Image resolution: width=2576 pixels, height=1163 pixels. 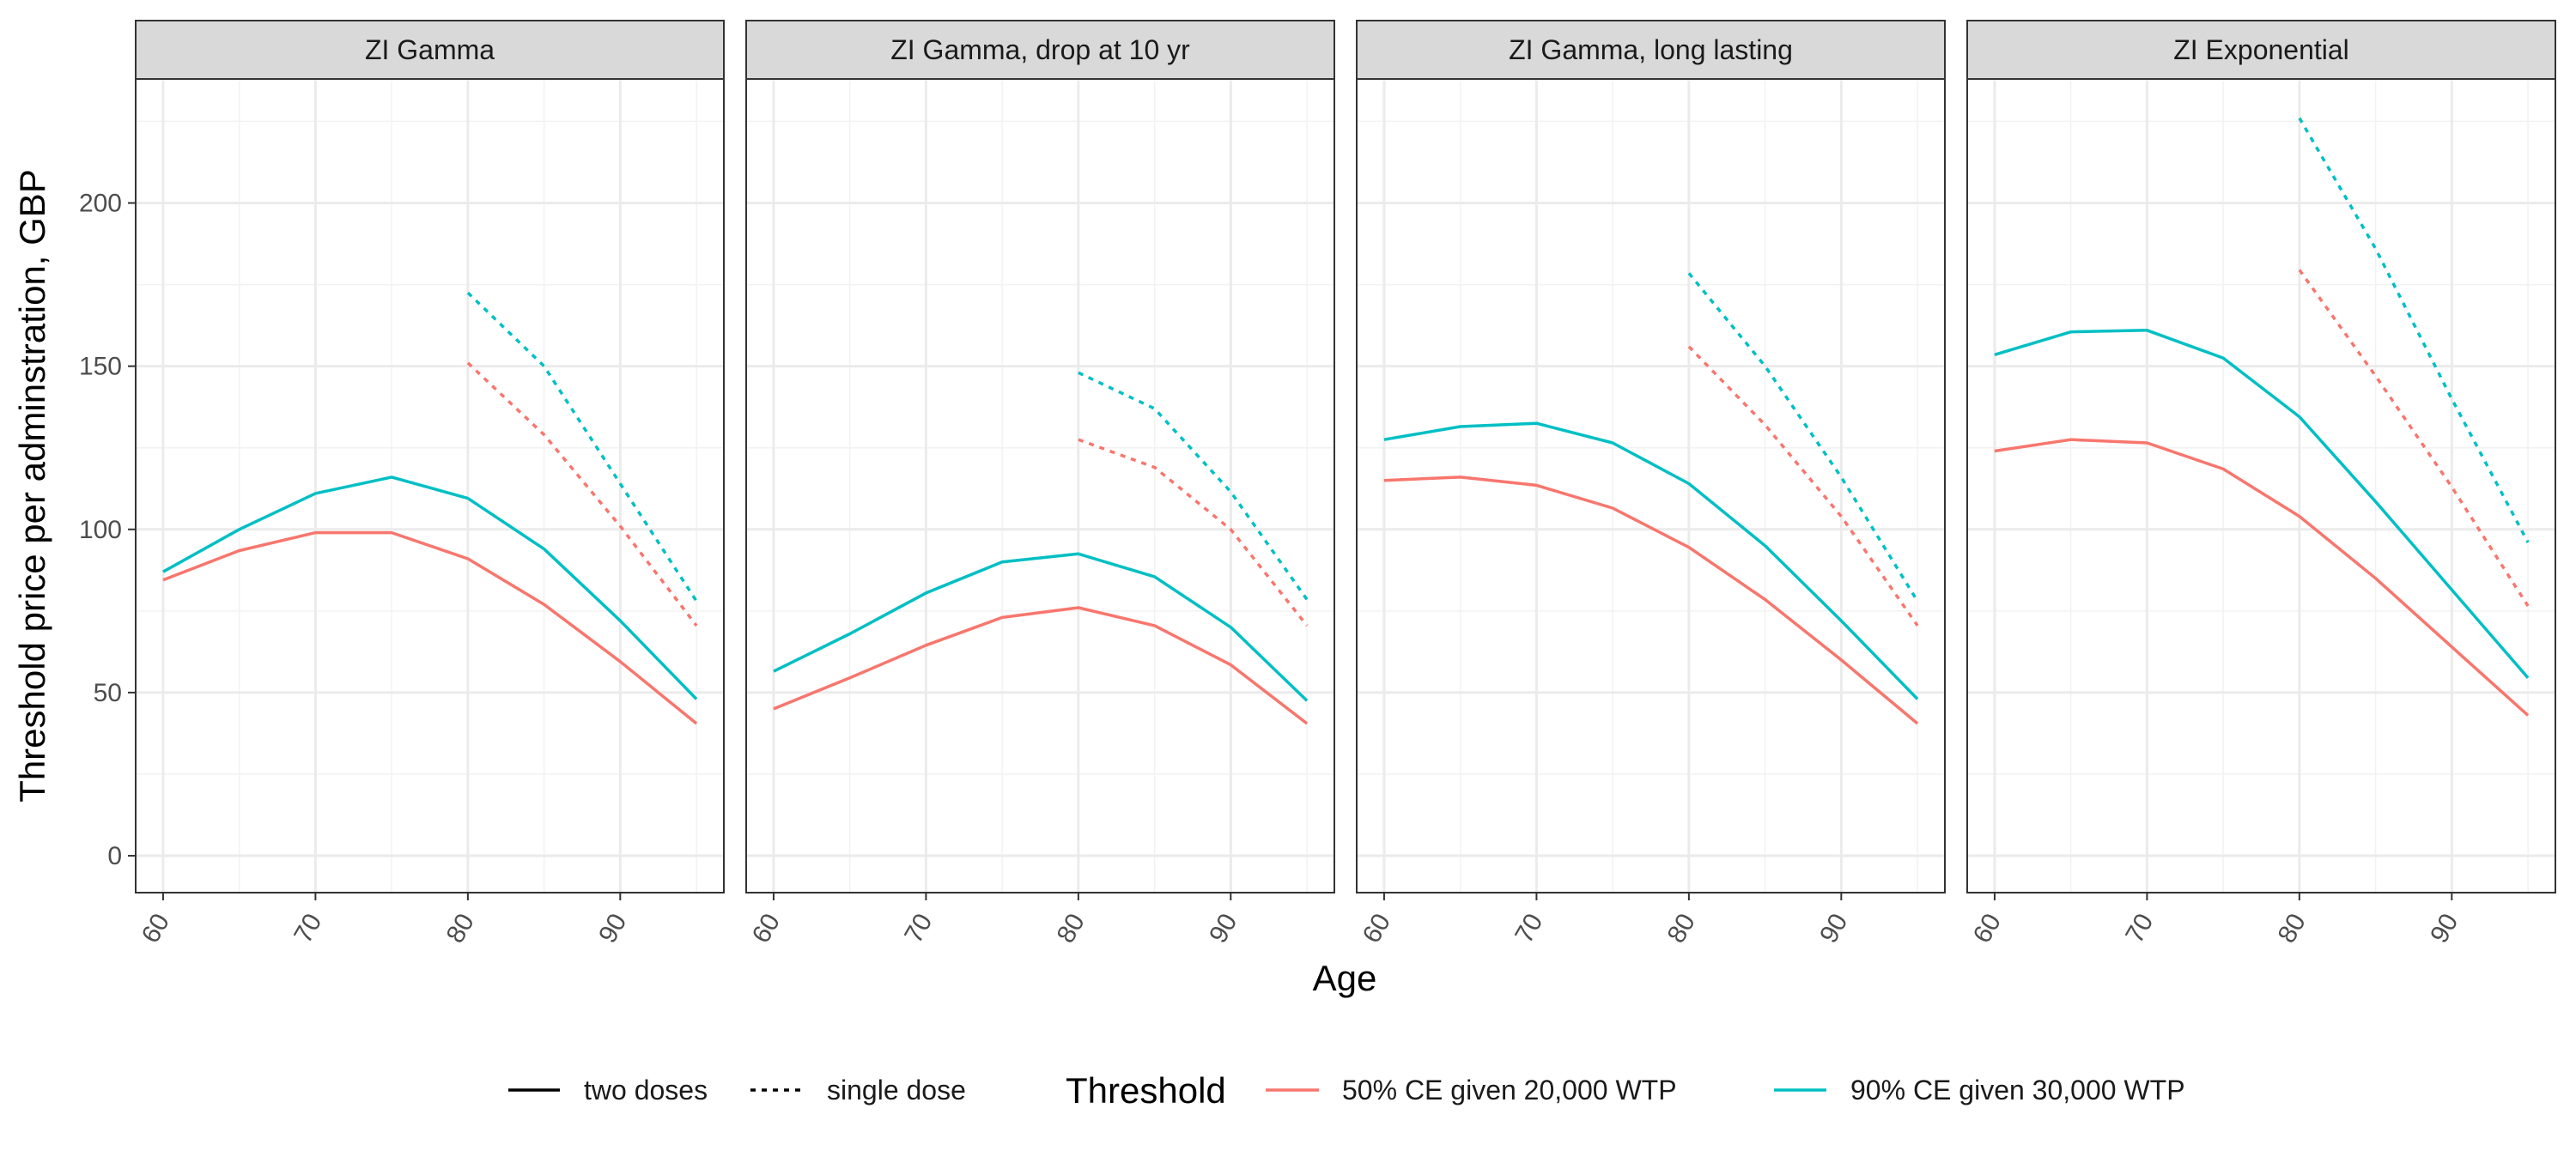 I want to click on panel-title: ZI Exponential, so click(x=2261, y=50).